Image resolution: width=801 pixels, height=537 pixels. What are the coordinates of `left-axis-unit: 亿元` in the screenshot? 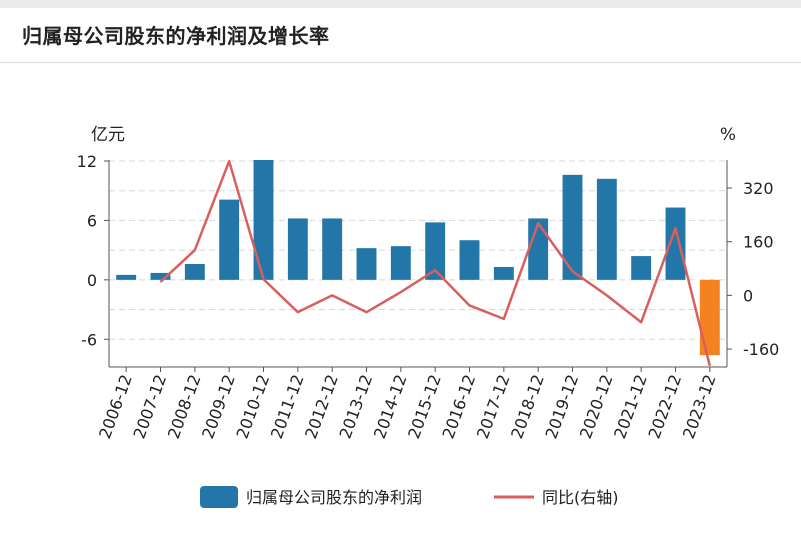 It's located at (108, 135).